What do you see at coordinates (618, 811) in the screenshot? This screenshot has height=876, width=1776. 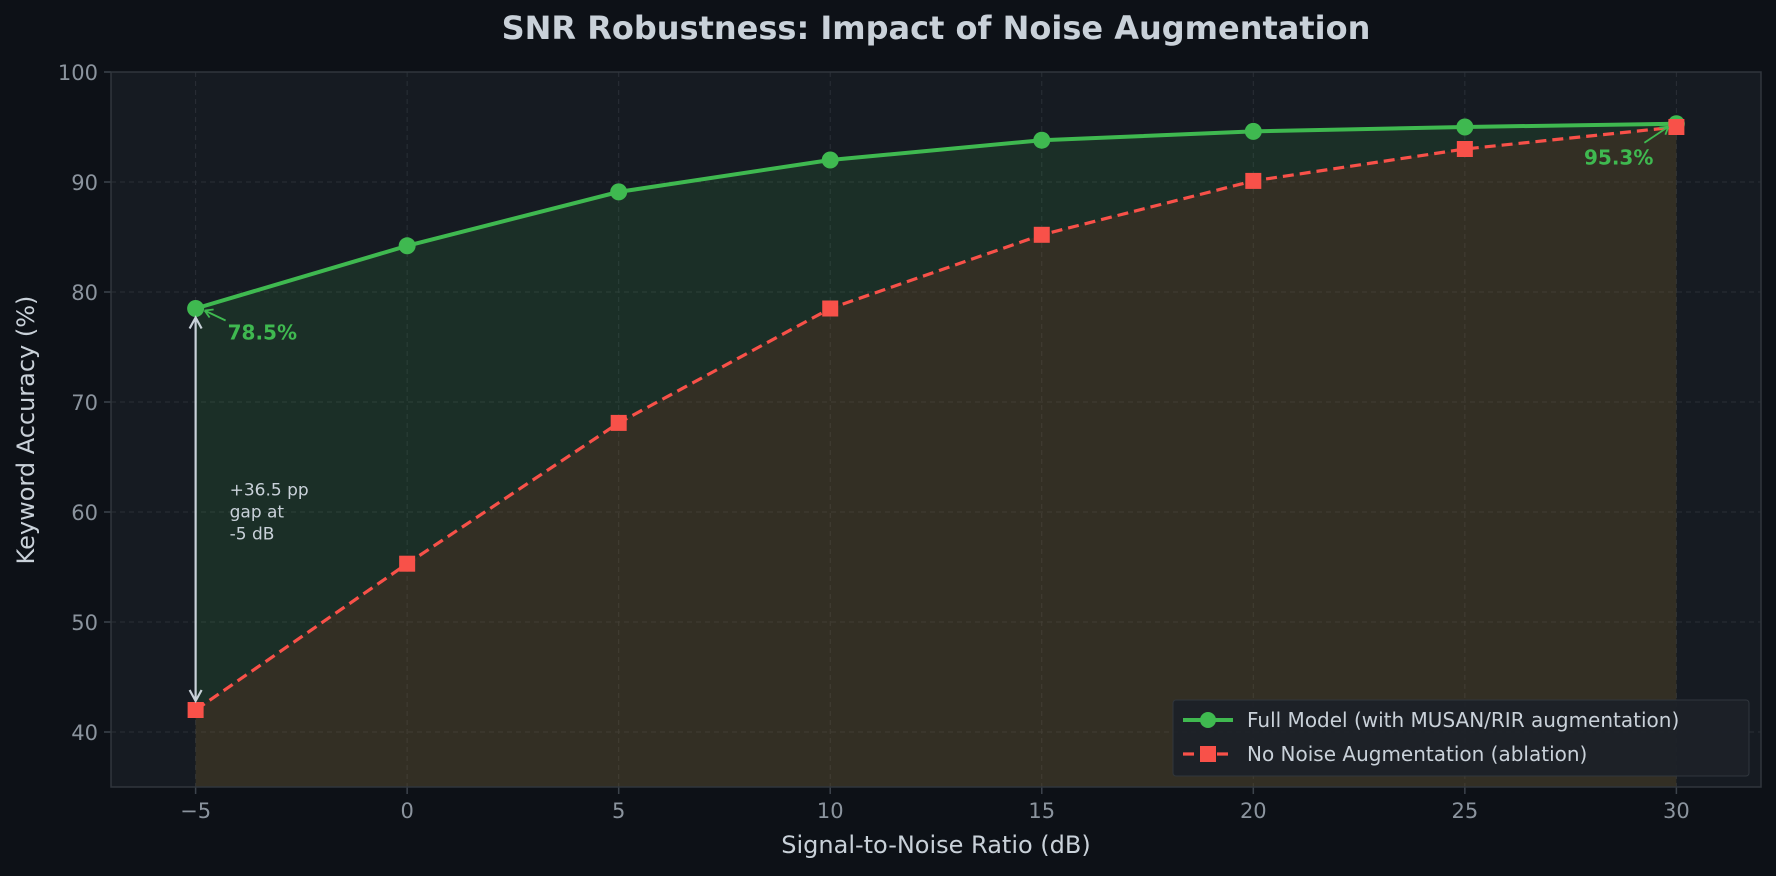 I see `x-tick-label: 5` at bounding box center [618, 811].